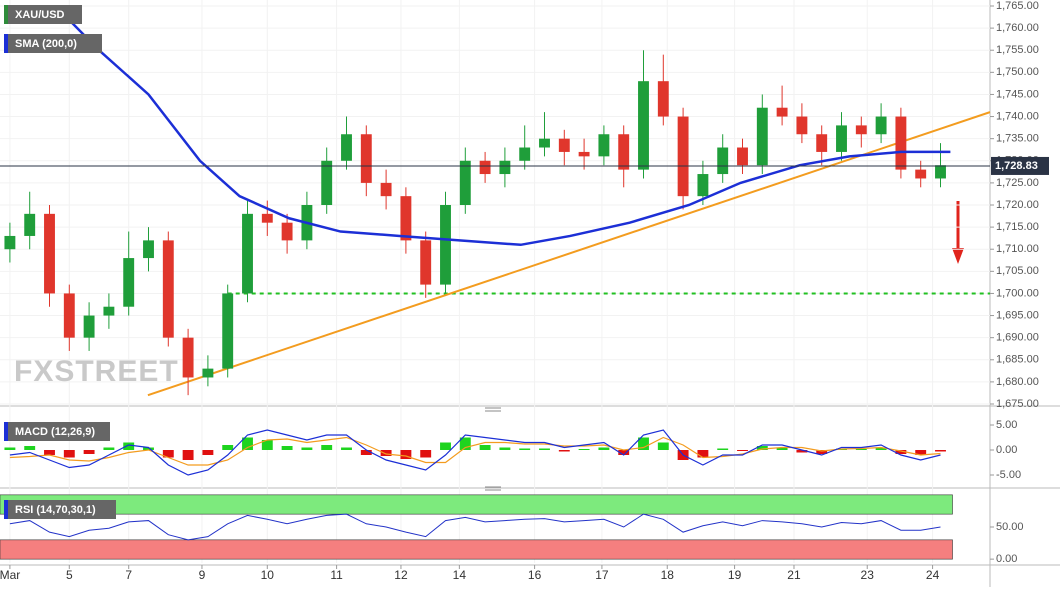 The image size is (1060, 592). What do you see at coordinates (1006, 425) in the screenshot?
I see `y-tick-label: 5.00` at bounding box center [1006, 425].